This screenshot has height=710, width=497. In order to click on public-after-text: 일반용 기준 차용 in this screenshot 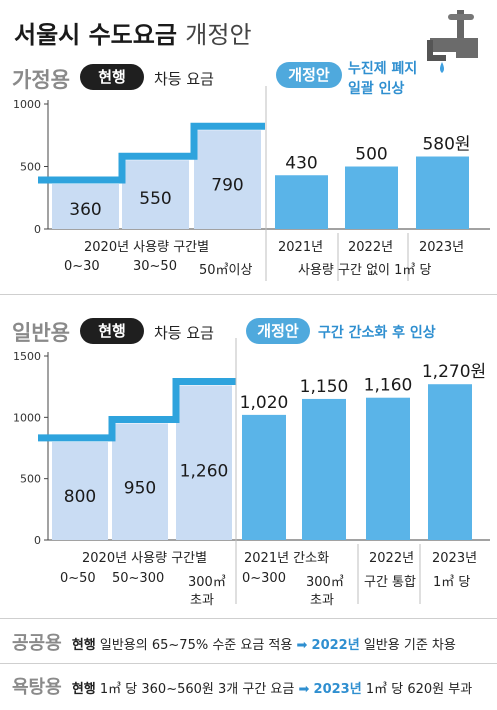, I will do `click(409, 645)`.